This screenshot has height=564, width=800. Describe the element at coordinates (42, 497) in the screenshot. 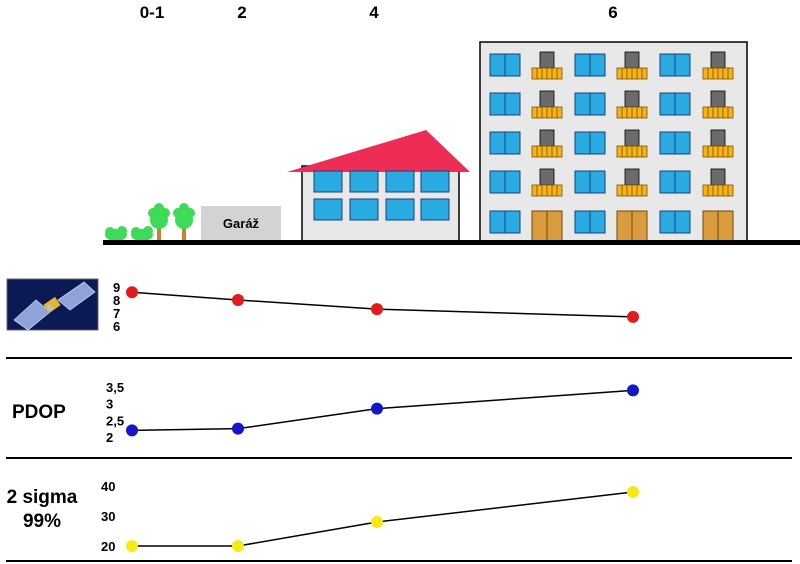

I see `sigma-title-line-1: 2 sigma` at that location.